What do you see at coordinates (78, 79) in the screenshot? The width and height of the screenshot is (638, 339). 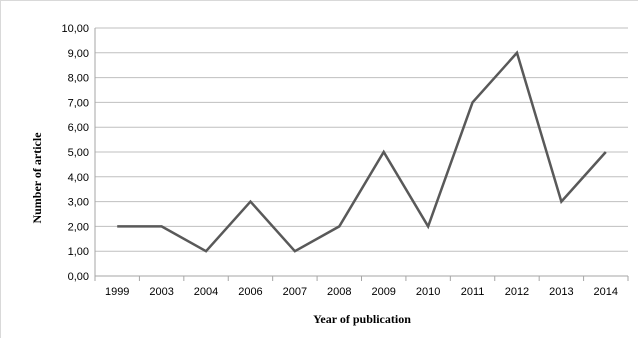 I see `y-tick-label: 8,00` at bounding box center [78, 79].